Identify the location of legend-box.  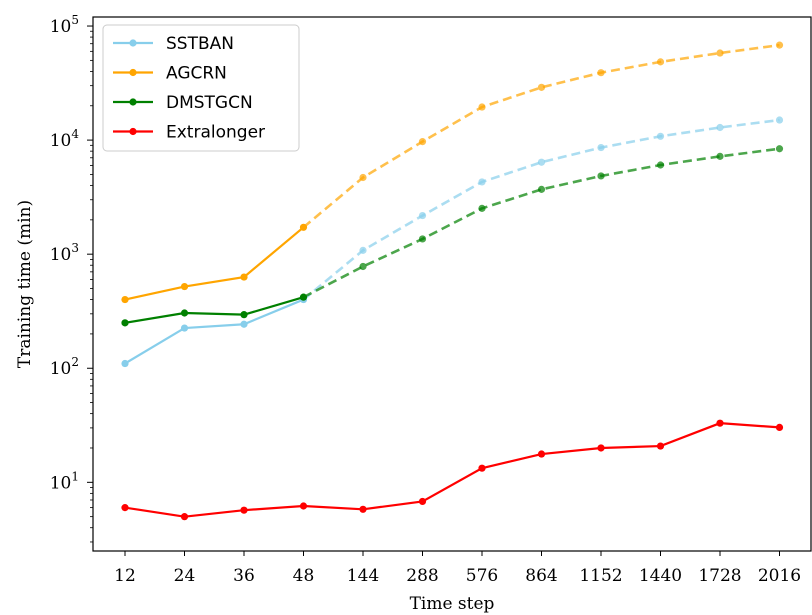
(201, 88).